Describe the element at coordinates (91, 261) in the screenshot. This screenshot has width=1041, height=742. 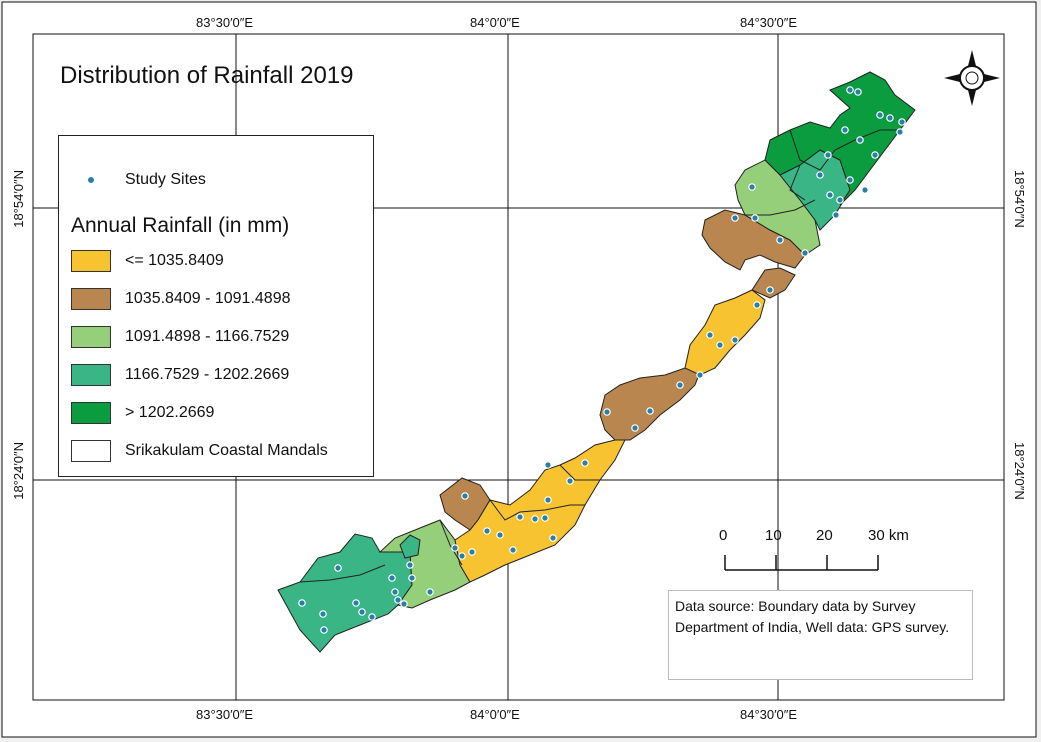
I see `swatch-class1` at that location.